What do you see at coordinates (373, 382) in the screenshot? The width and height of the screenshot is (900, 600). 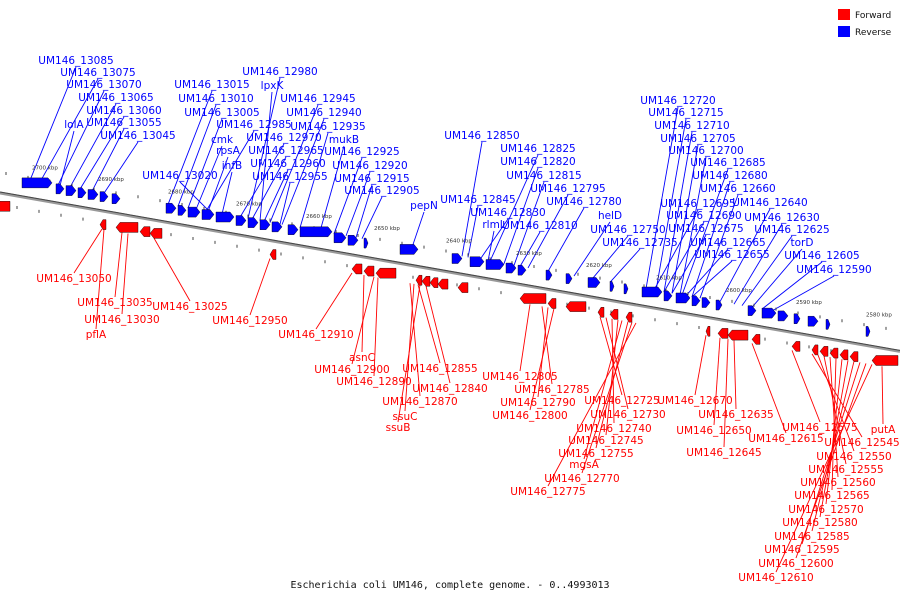 I see `gene-label: UM146_12890` at bounding box center [373, 382].